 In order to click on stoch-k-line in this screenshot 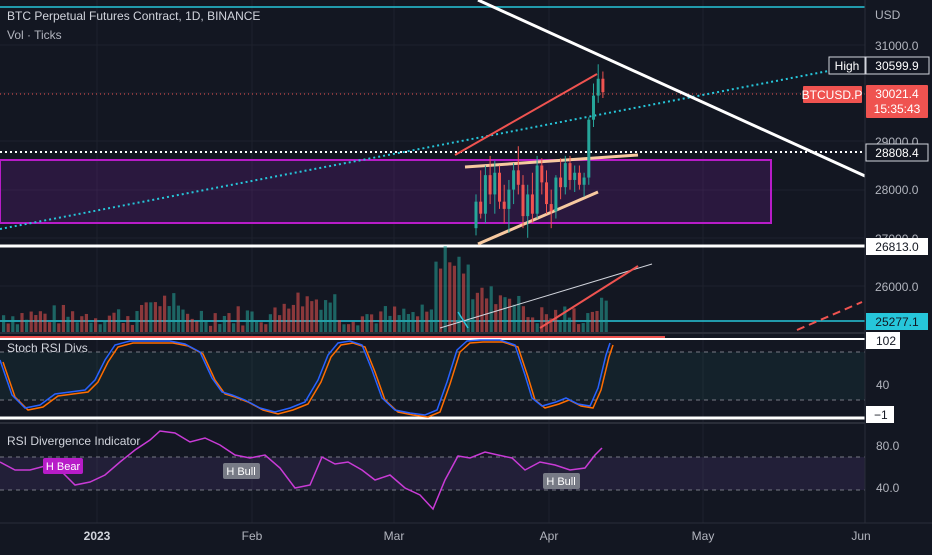, I will do `click(305, 377)`.